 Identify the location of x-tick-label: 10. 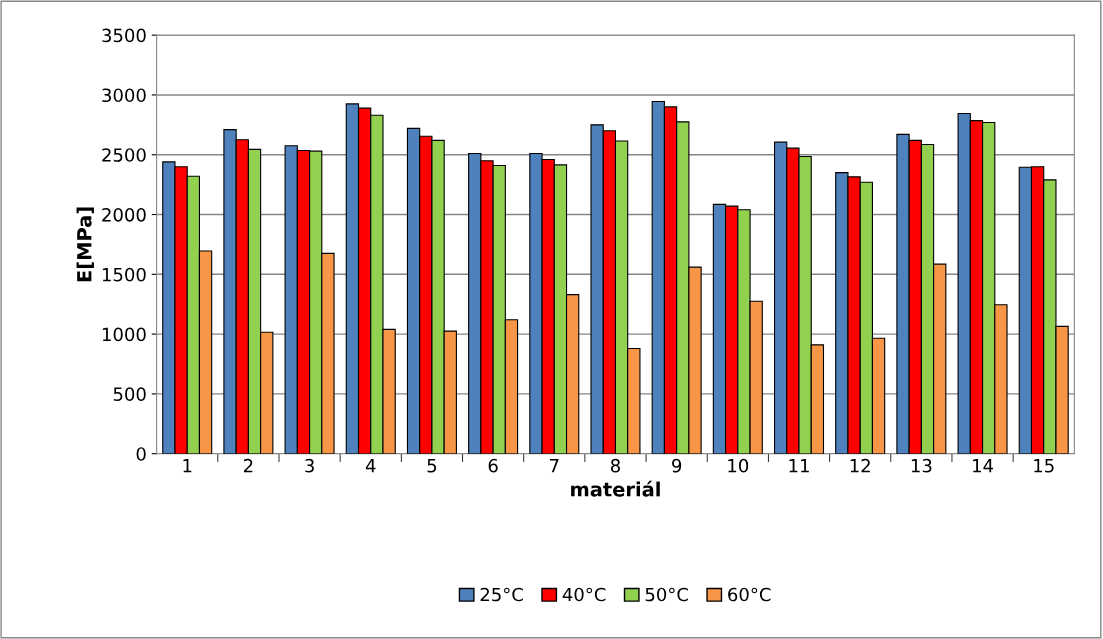
(738, 465).